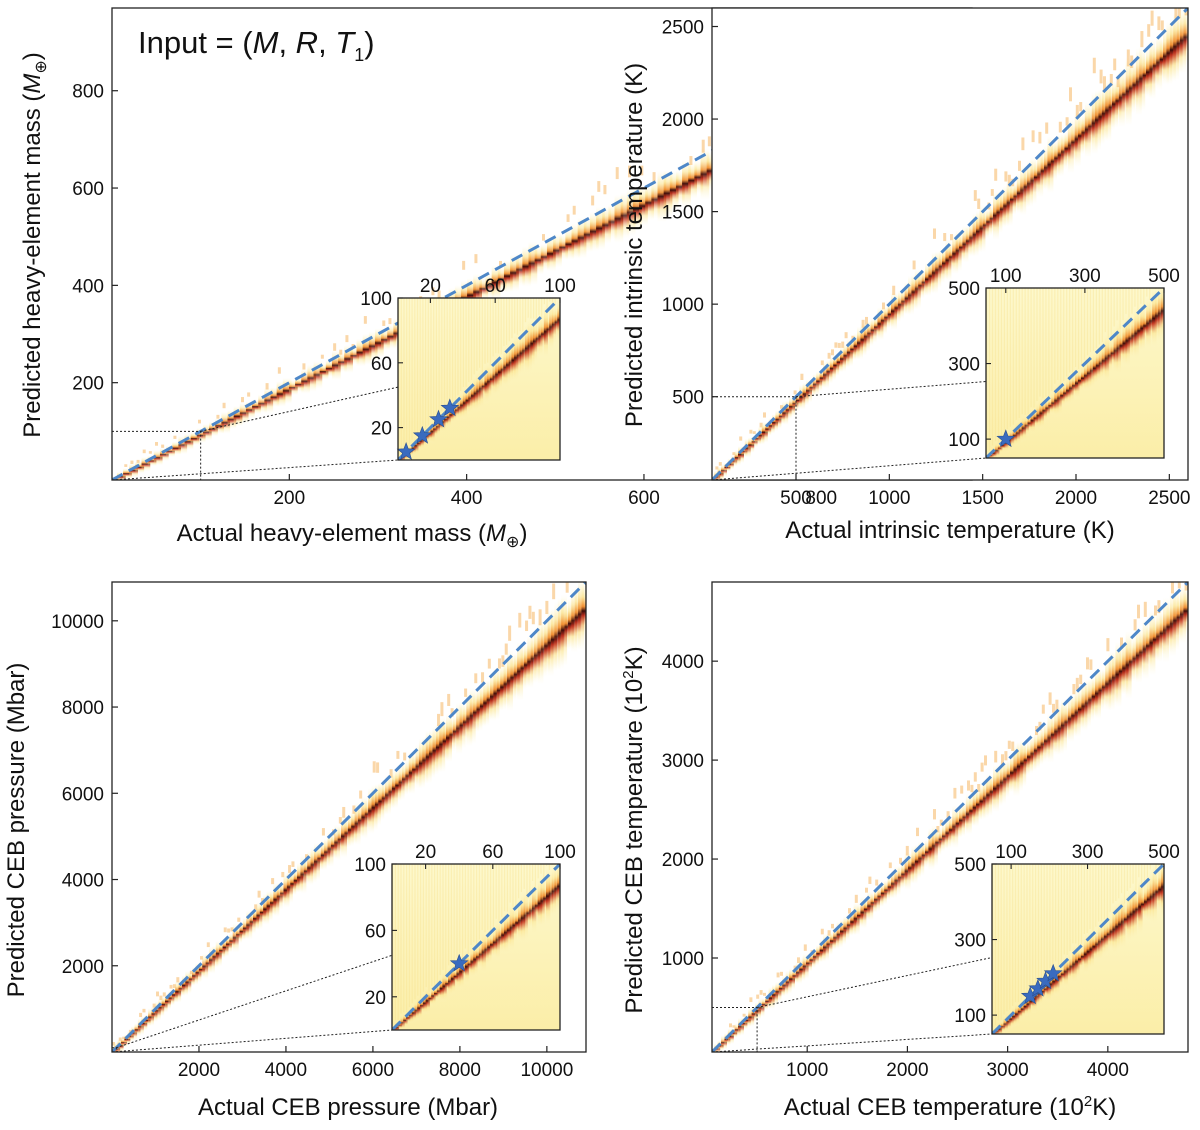  Describe the element at coordinates (634, 829) in the screenshot. I see `panel-ceb-temperature-y-label: Predicted CEB temperature (102K)` at that location.